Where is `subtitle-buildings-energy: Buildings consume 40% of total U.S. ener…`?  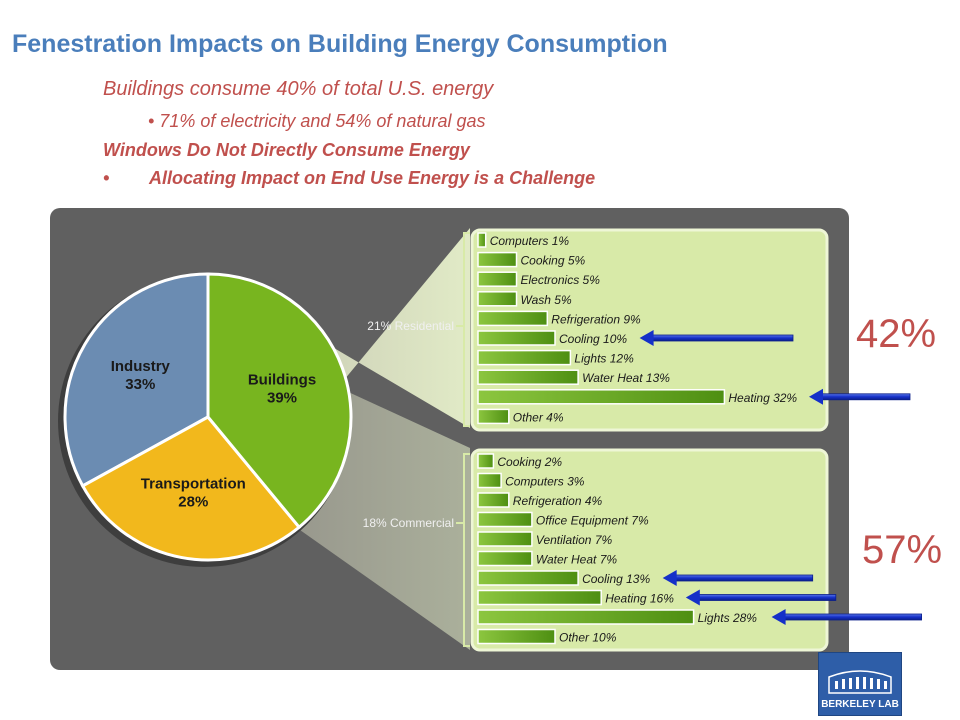
subtitle-buildings-energy: Buildings consume 40% of total U.S. ener… is located at coordinates (298, 89).